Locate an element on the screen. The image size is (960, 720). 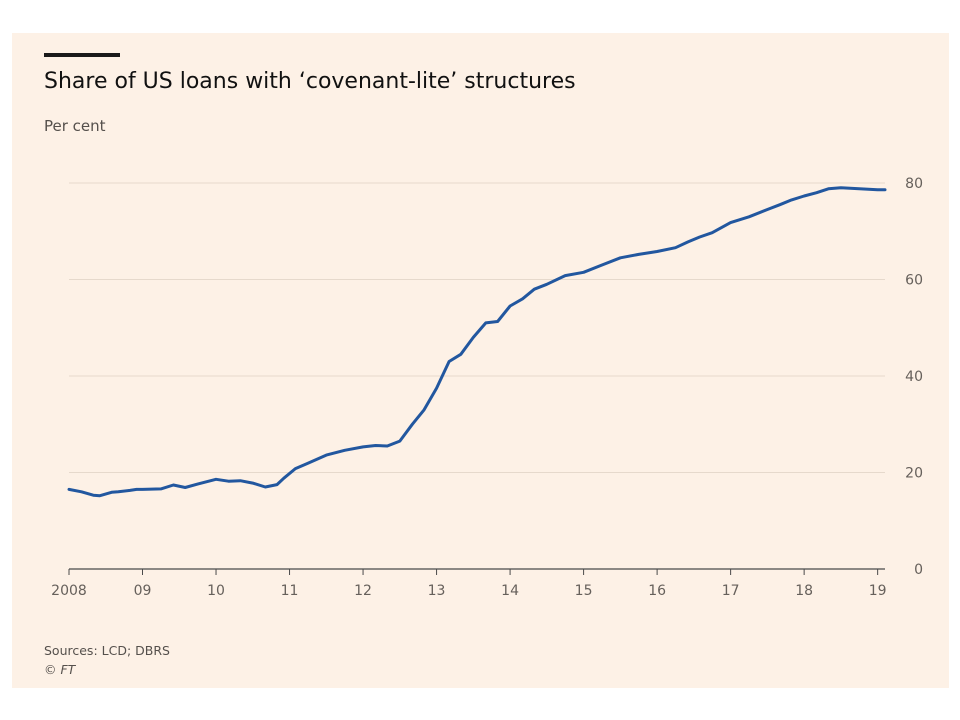
x-tick-label-16: 16 is located at coordinates (657, 591).